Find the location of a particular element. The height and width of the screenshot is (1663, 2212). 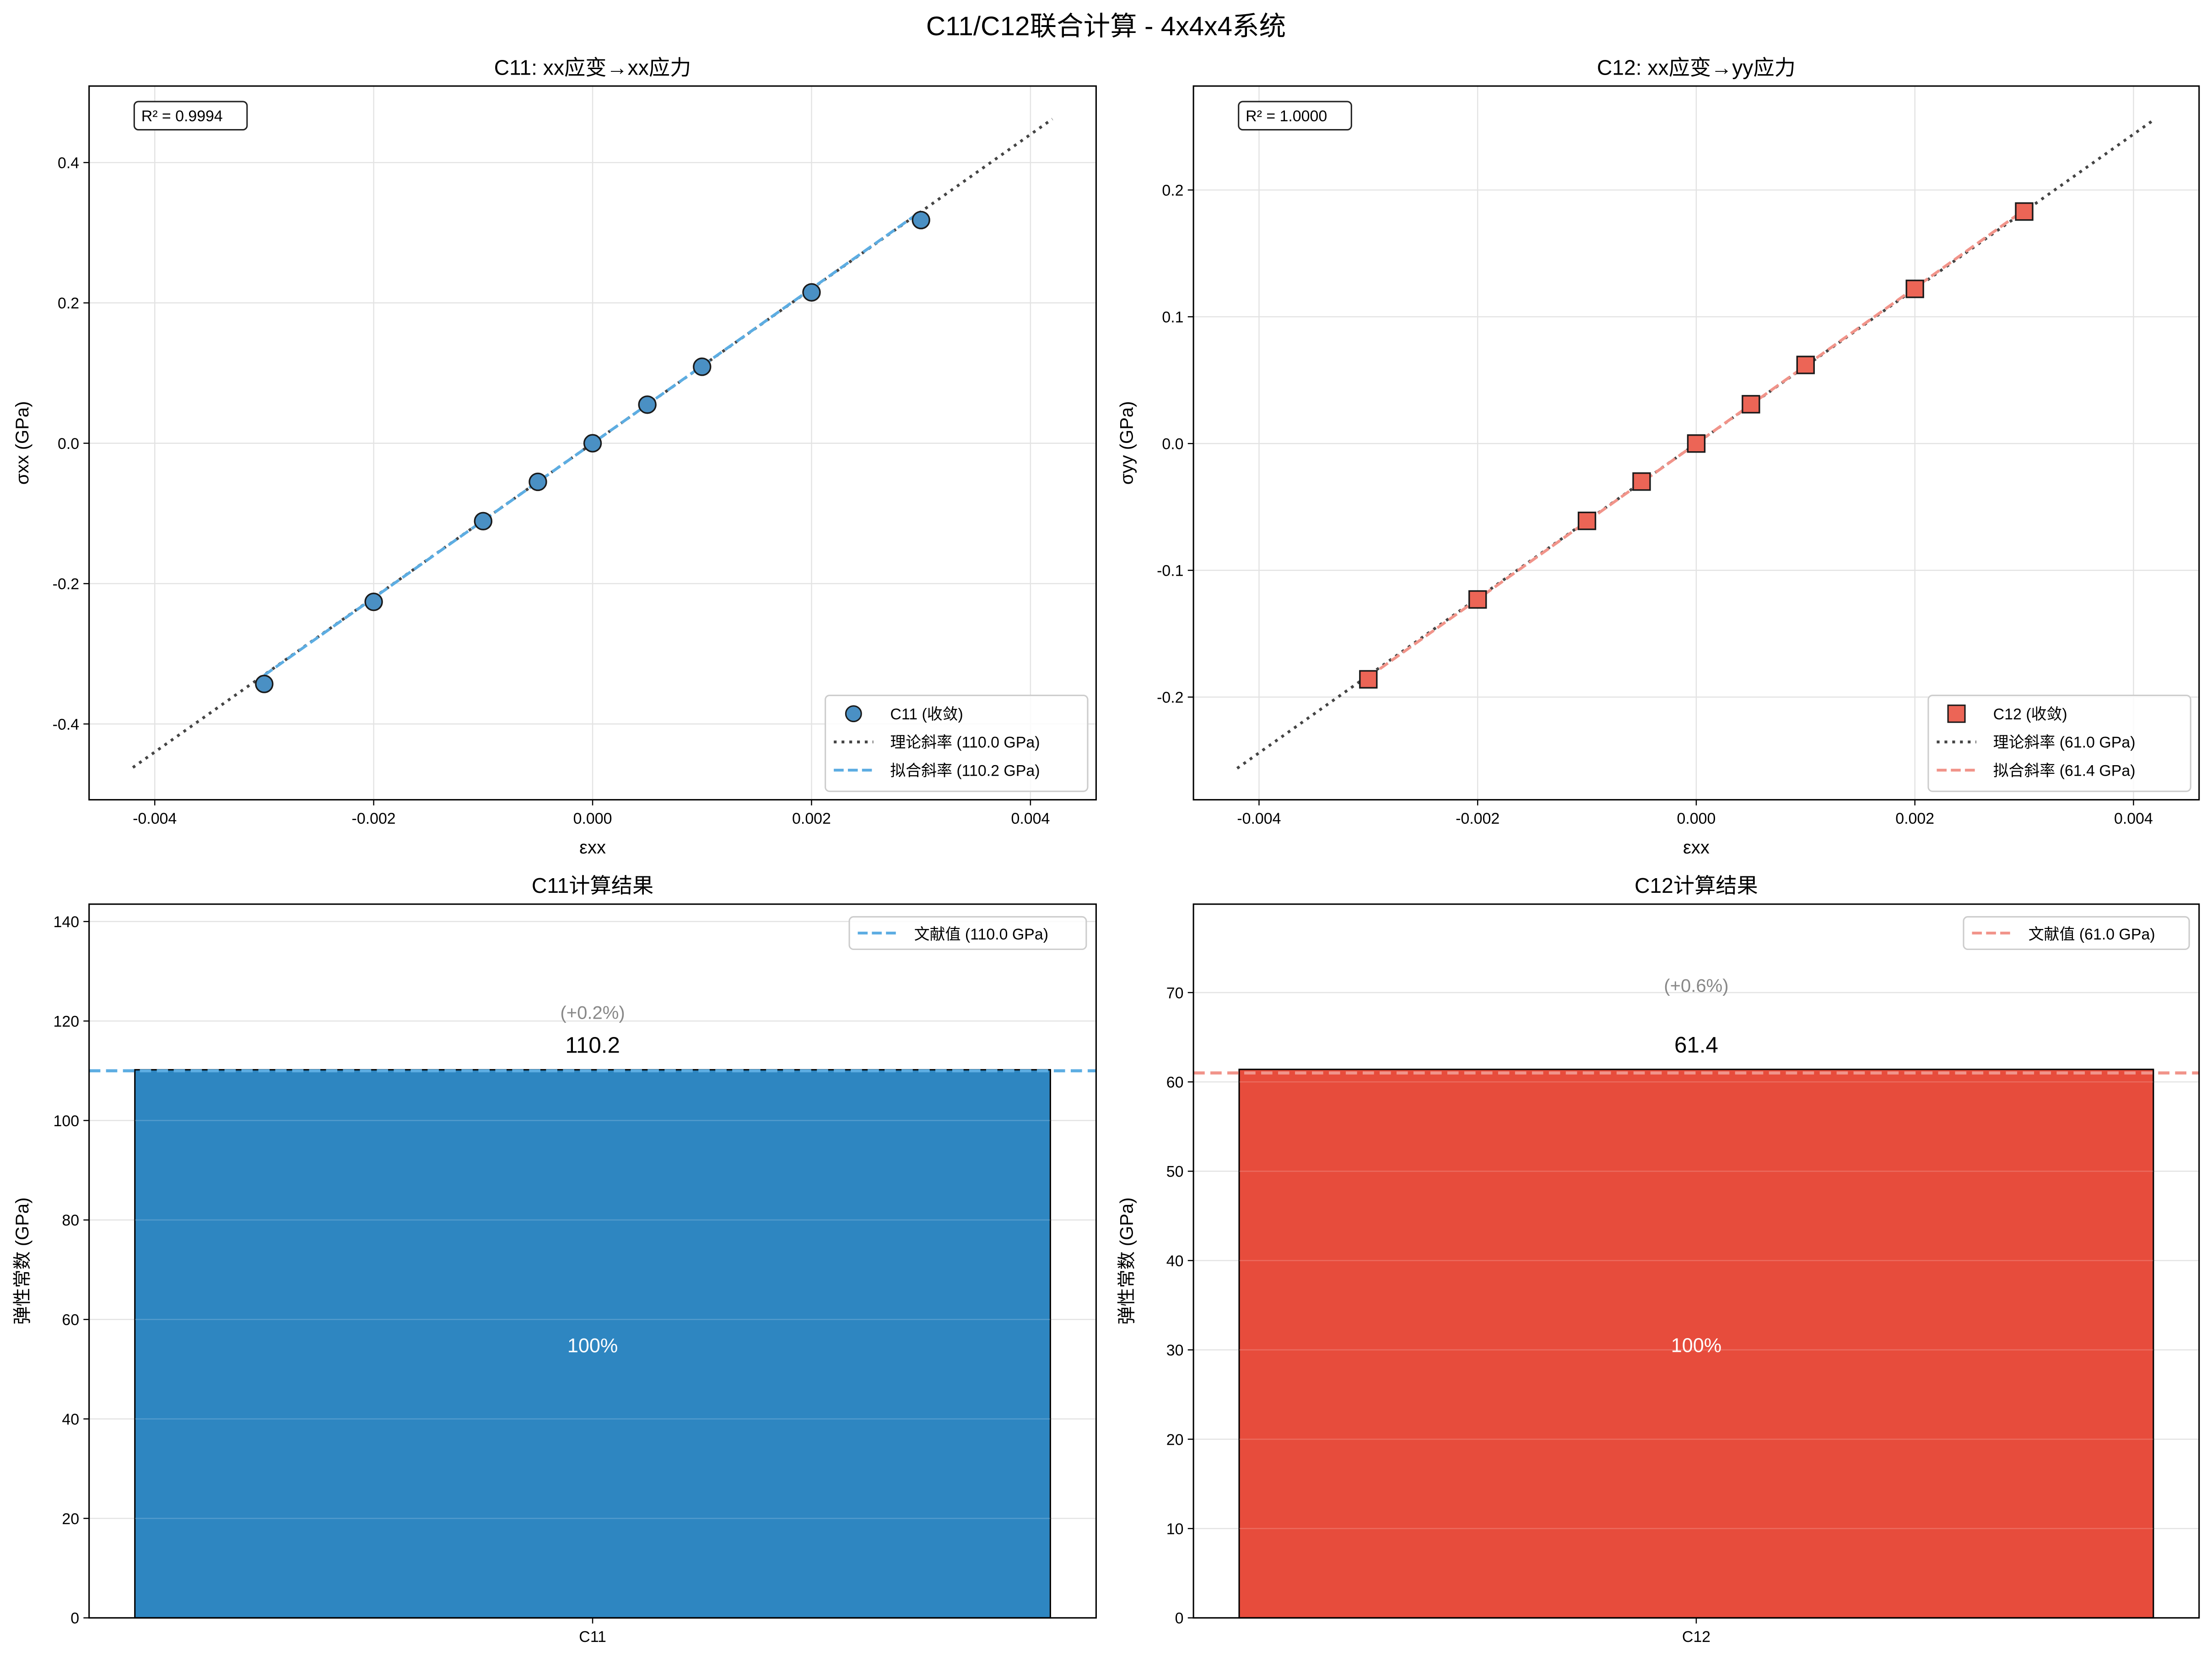

legend-entry: C11 (收敛) is located at coordinates (926, 714).